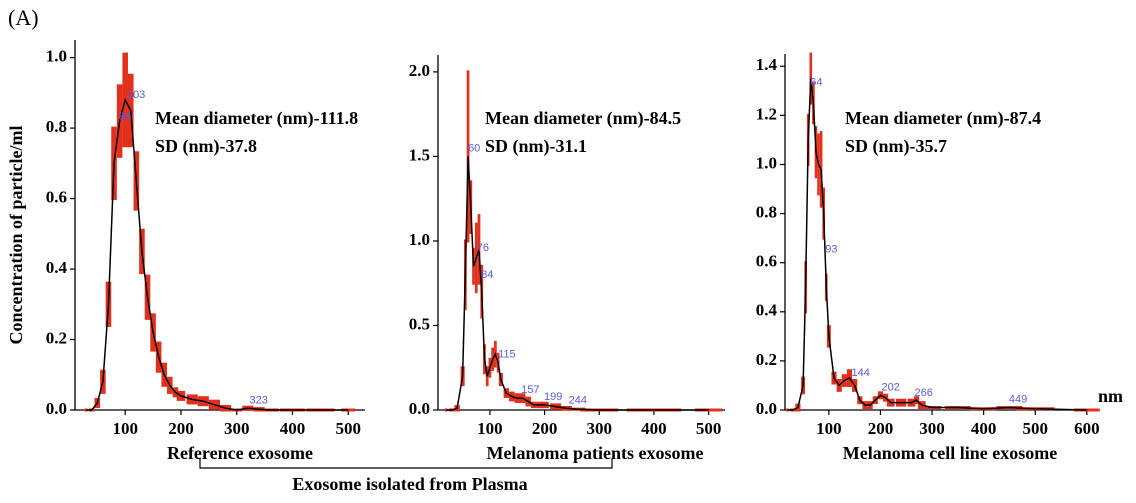 The image size is (1136, 503). I want to click on peak-label: 76, so click(483, 248).